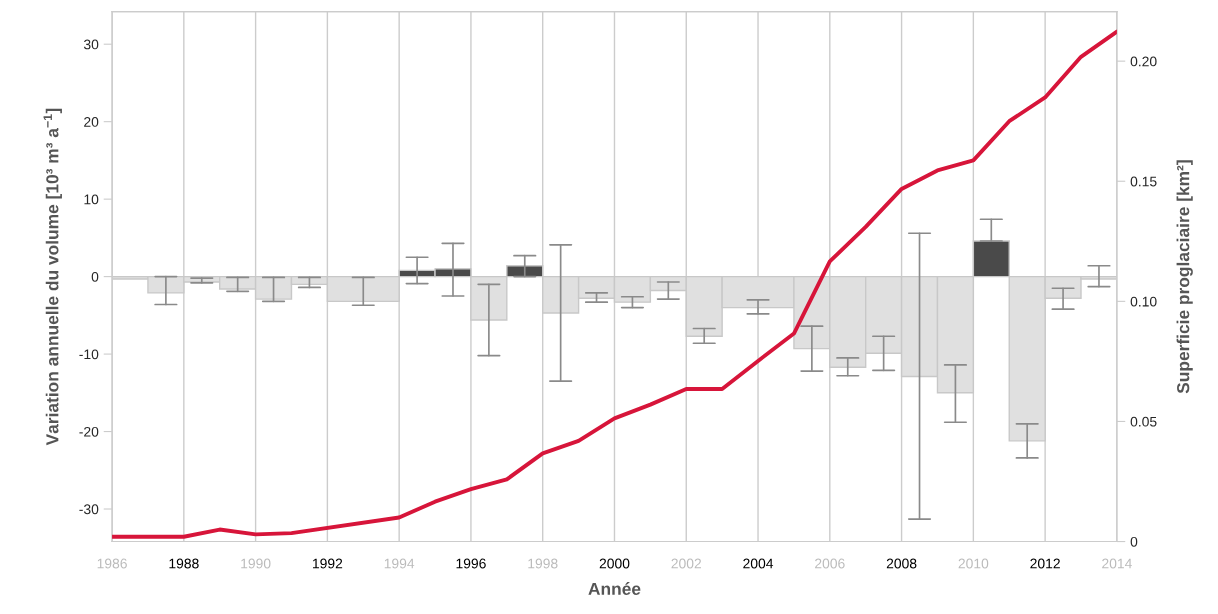 The image size is (1218, 614). I want to click on x-tick-label: 2002, so click(686, 563).